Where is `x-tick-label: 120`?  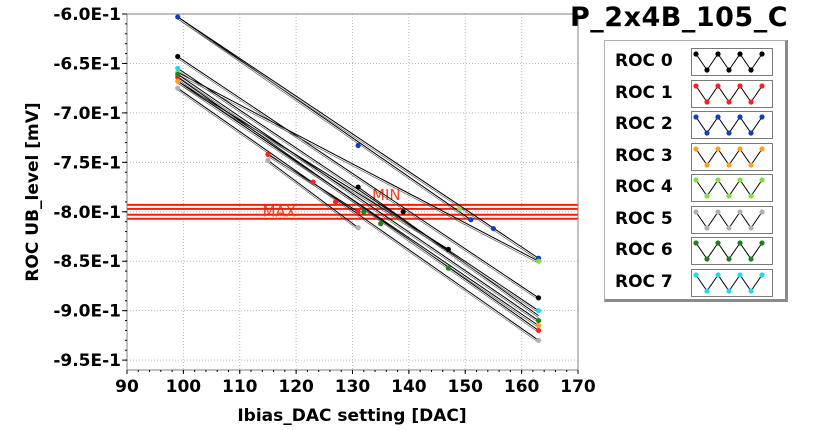 x-tick-label: 120 is located at coordinates (296, 387).